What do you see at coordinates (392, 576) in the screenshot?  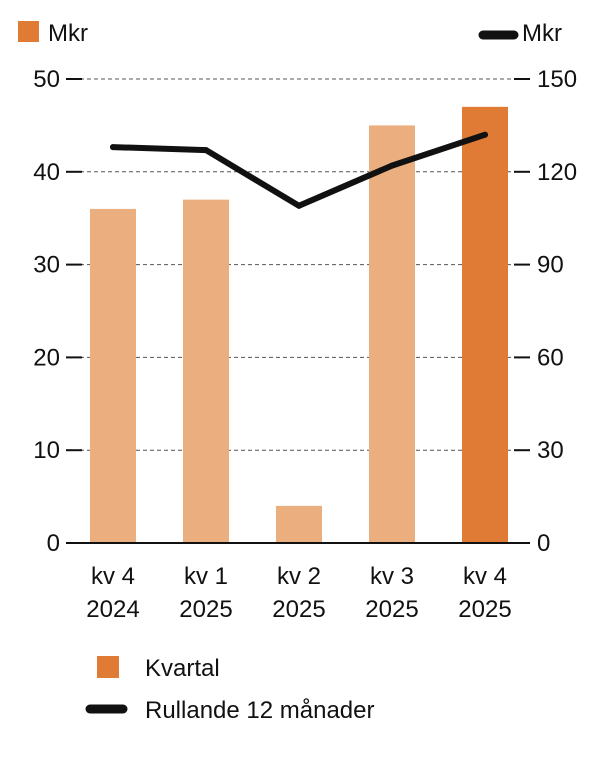 I see `category-quarter-label: kv 3` at bounding box center [392, 576].